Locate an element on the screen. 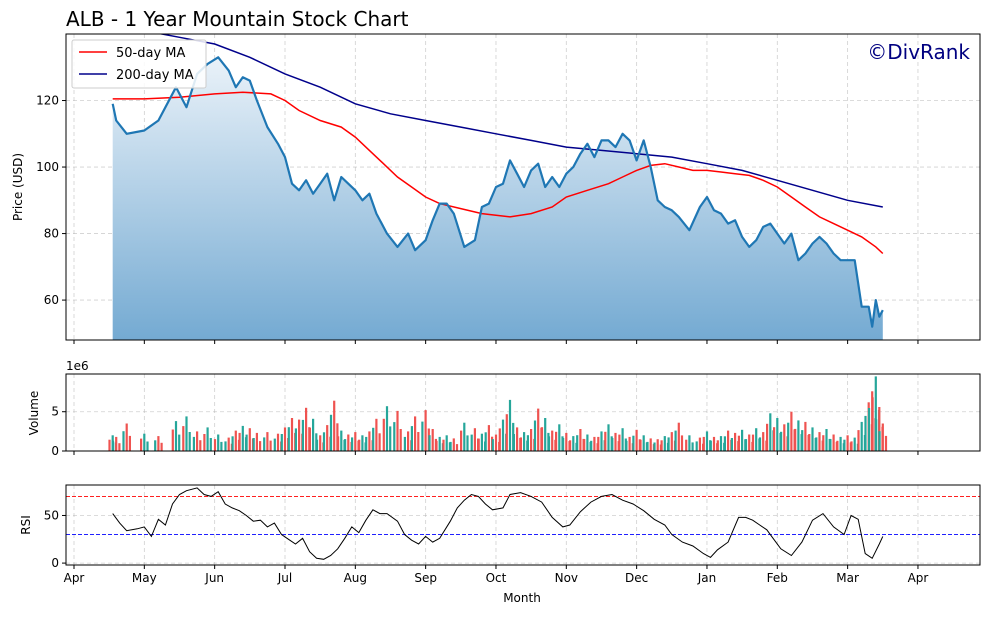 The height and width of the screenshot is (619, 990). price-x-ticks is located at coordinates (496, 342).